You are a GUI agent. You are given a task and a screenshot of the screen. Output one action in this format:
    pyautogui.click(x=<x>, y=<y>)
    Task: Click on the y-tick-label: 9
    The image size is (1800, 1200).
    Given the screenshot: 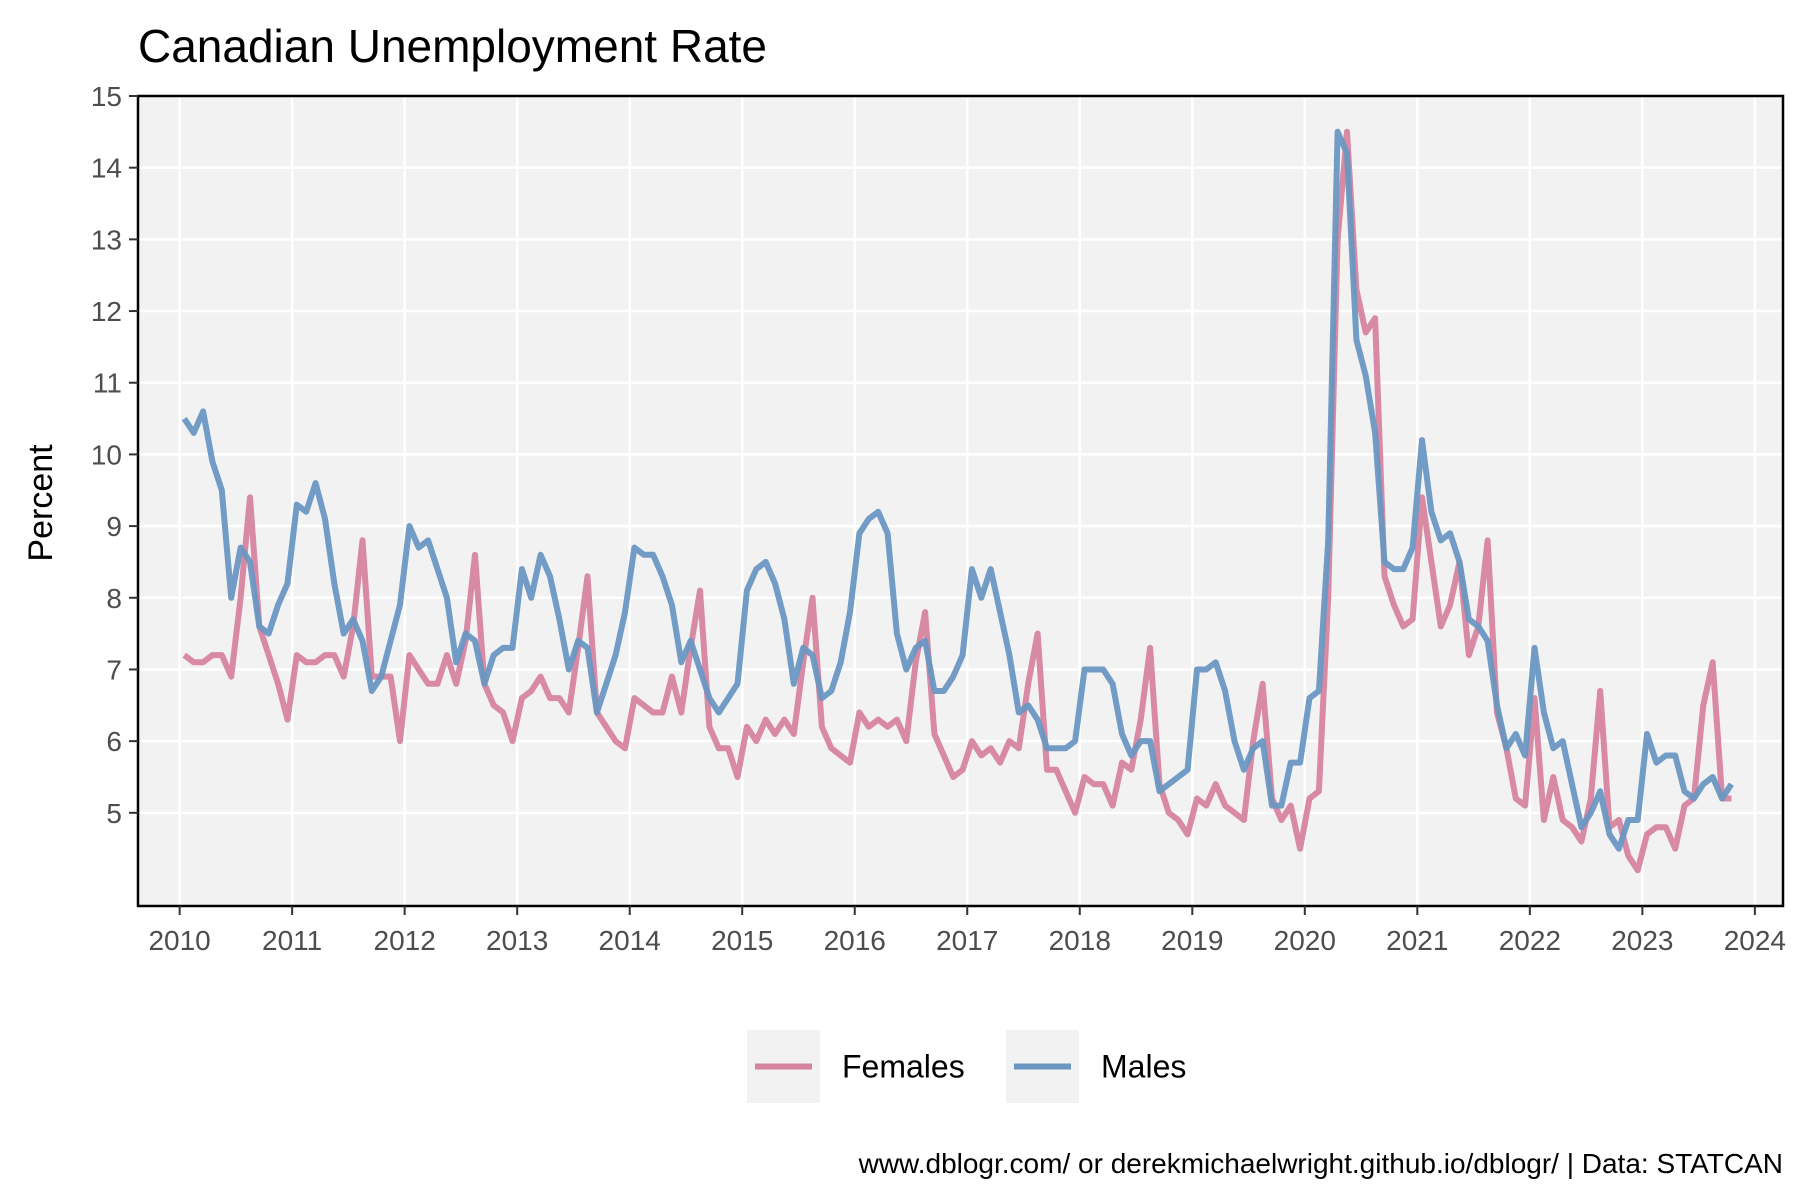 What is the action you would take?
    pyautogui.click(x=114, y=526)
    